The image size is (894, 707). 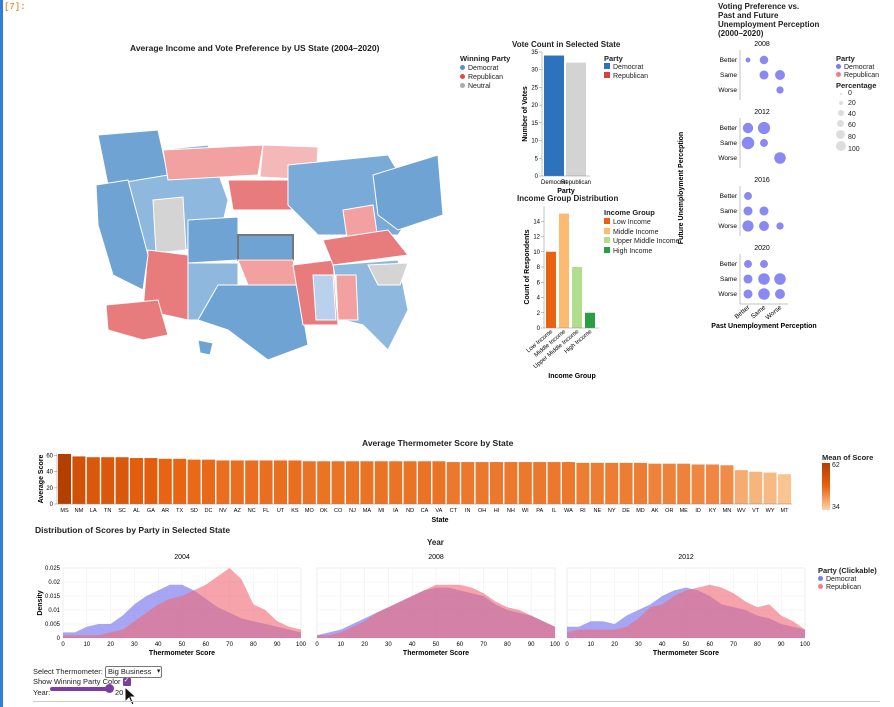 What do you see at coordinates (757, 645) in the screenshot?
I see `x-tick-label: 80` at bounding box center [757, 645].